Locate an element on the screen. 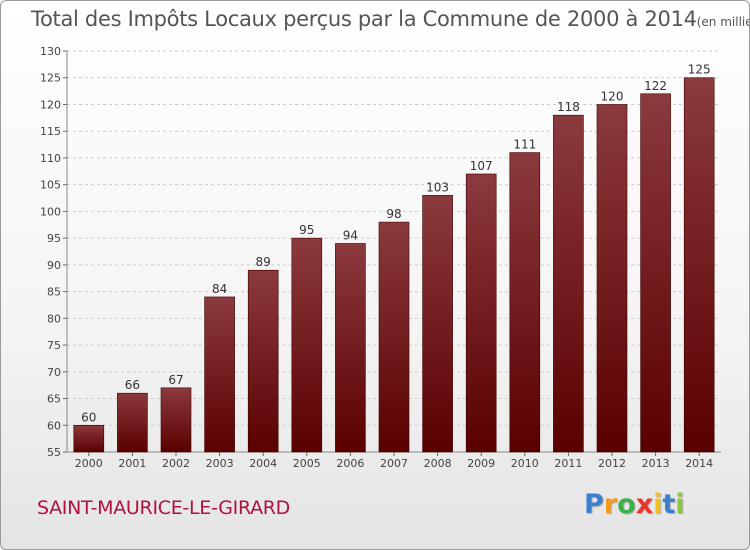 This screenshot has width=750, height=550. x-tick-label: 2009 is located at coordinates (481, 463).